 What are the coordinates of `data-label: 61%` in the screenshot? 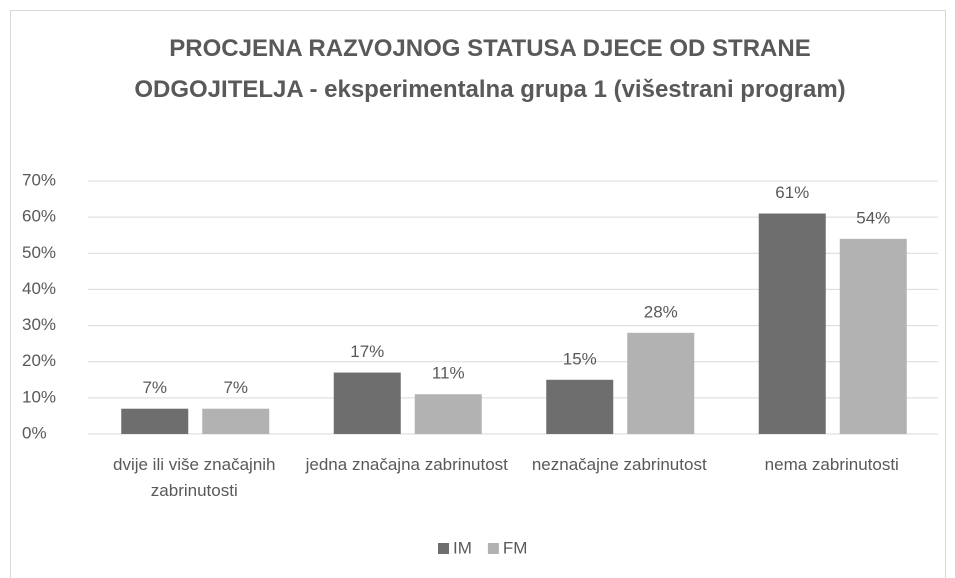 It's located at (792, 192).